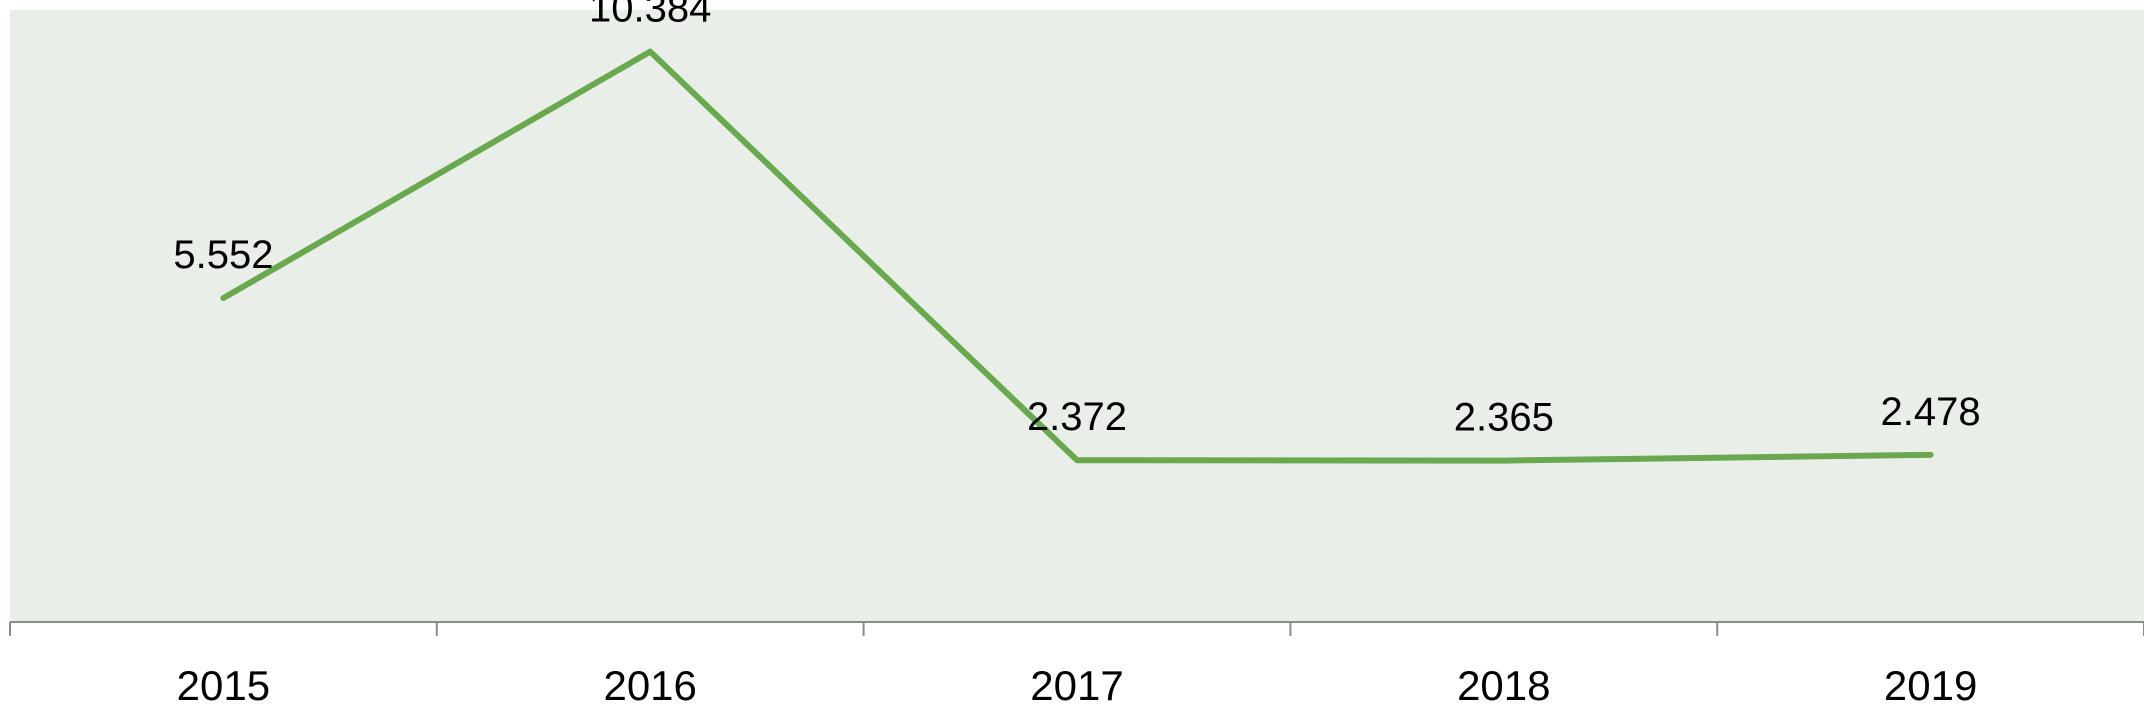  I want to click on x-tick-label: 2017, so click(1076, 685).